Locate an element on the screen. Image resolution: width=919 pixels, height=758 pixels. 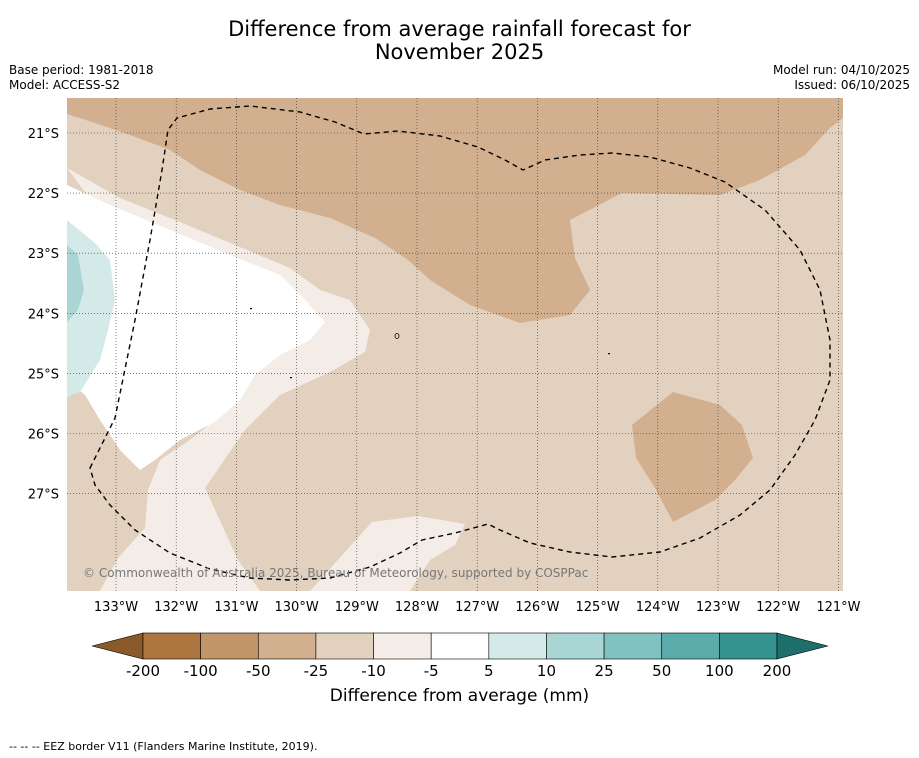
colorbar-tick: -25 is located at coordinates (316, 671).